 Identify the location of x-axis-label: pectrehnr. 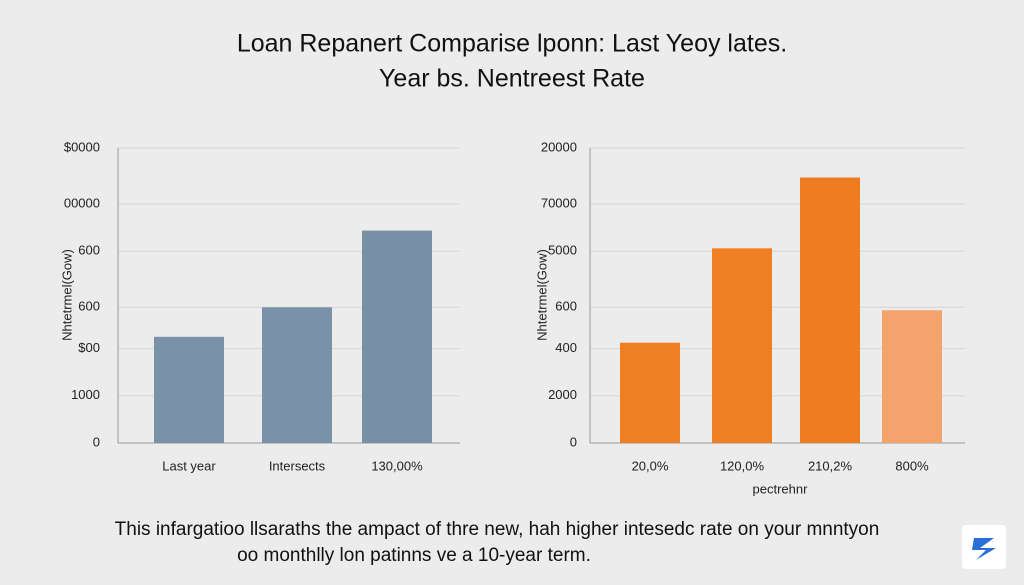
(781, 488).